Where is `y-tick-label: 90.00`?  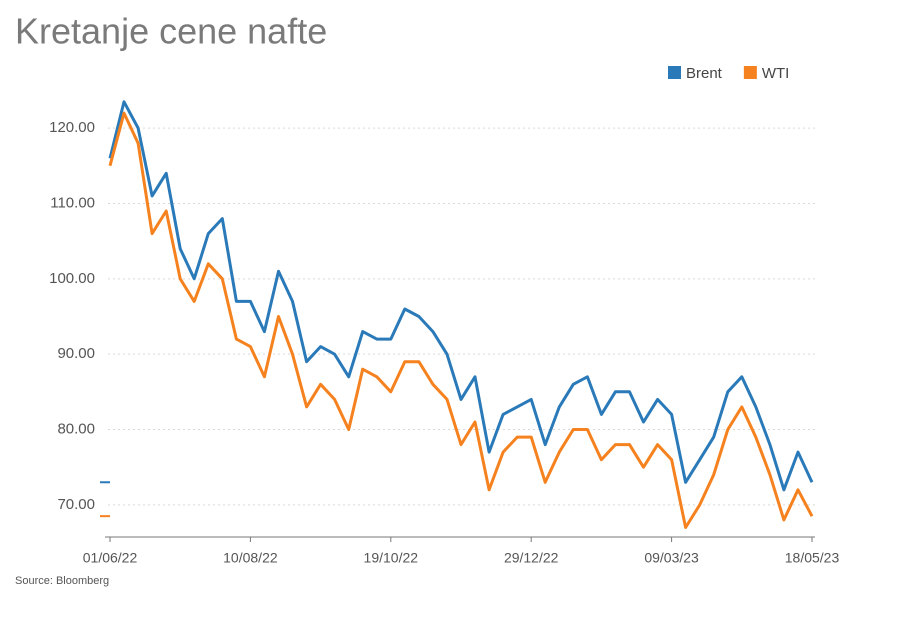
y-tick-label: 90.00 is located at coordinates (76, 353).